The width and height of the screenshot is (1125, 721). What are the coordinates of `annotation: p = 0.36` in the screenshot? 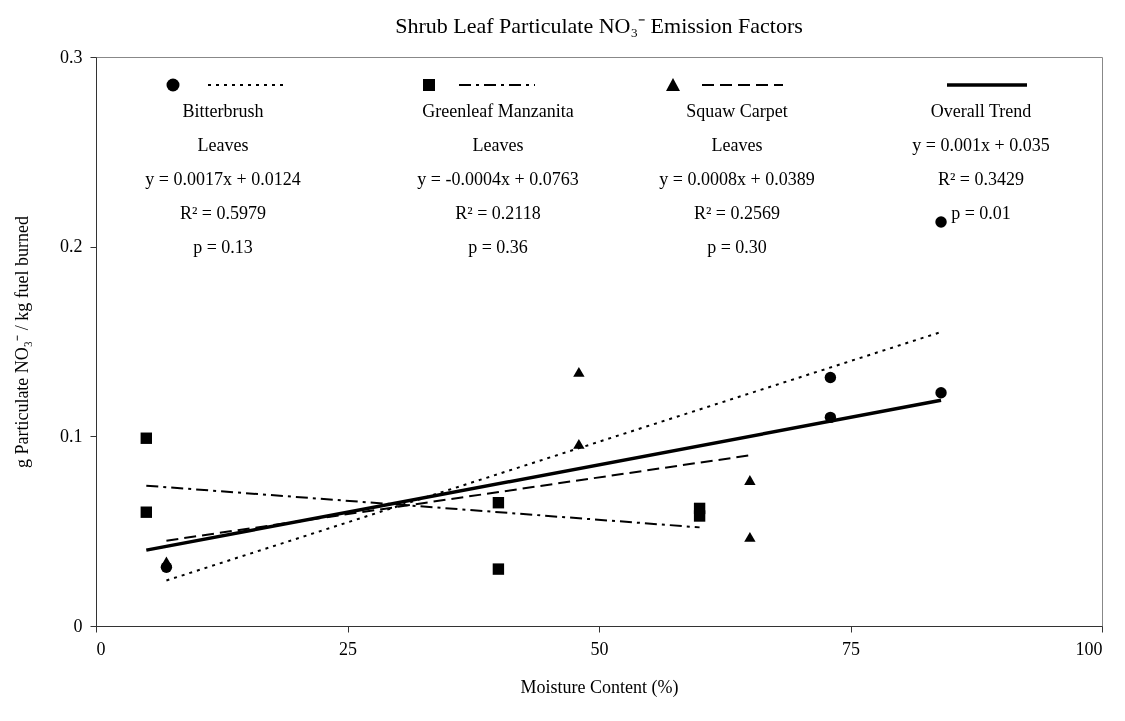 It's located at (498, 247).